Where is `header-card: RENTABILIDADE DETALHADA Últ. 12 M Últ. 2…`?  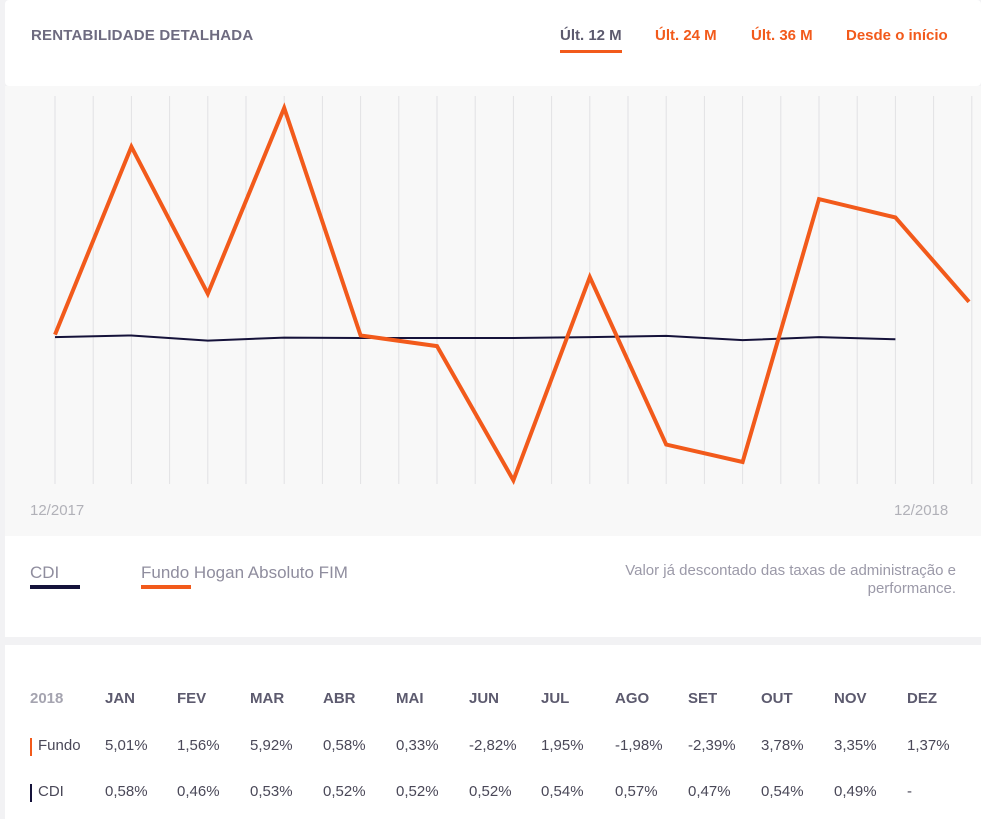 header-card: RENTABILIDADE DETALHADA Últ. 12 M Últ. 2… is located at coordinates (493, 43).